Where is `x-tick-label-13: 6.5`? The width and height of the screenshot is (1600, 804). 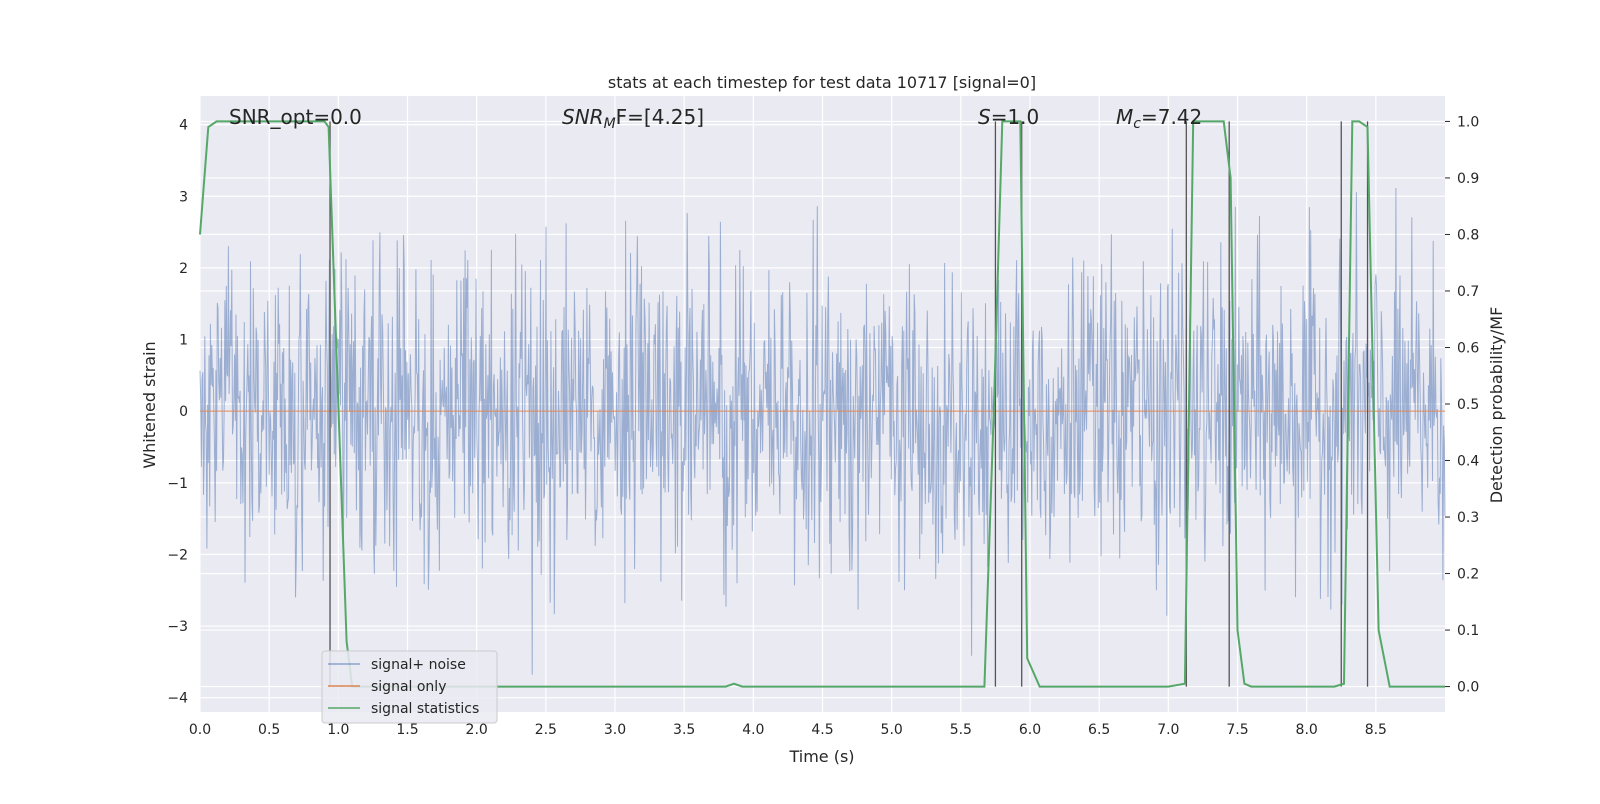 x-tick-label-13: 6.5 is located at coordinates (1099, 730).